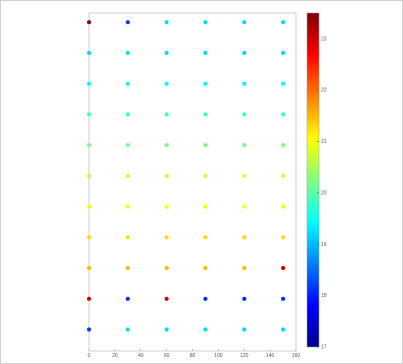 The image size is (403, 364). I want to click on colorbar-tick-label: 23, so click(324, 39).